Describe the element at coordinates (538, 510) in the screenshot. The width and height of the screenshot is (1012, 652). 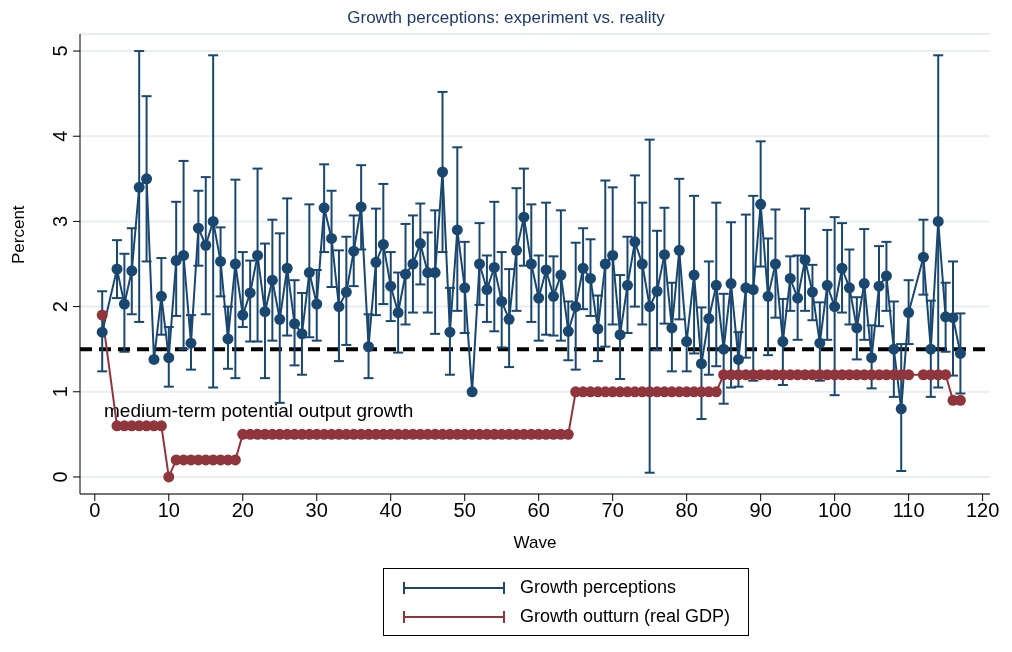
I see `x-tick-label: 60` at that location.